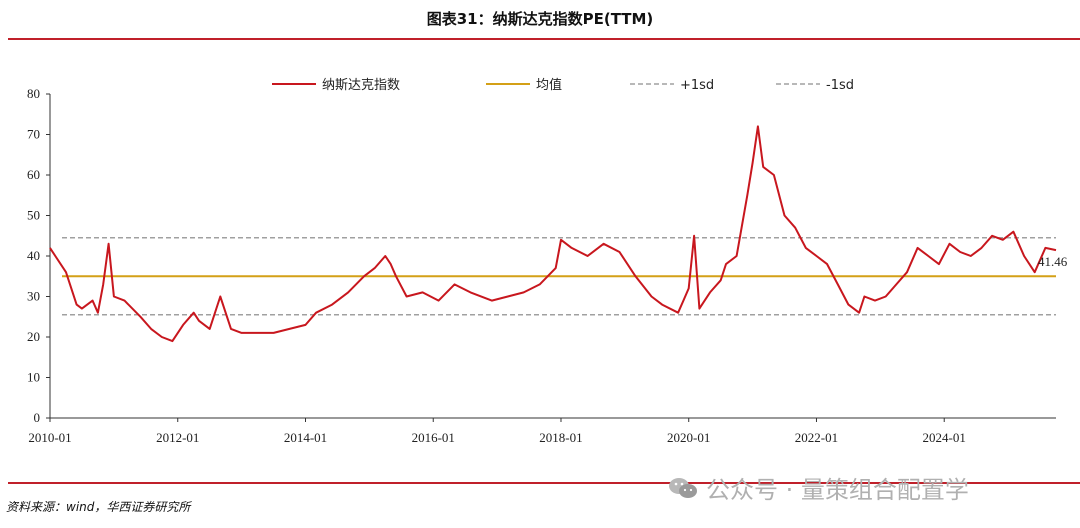 The width and height of the screenshot is (1080, 528). What do you see at coordinates (816, 437) in the screenshot?
I see `x-tick-label: 2022-01` at bounding box center [816, 437].